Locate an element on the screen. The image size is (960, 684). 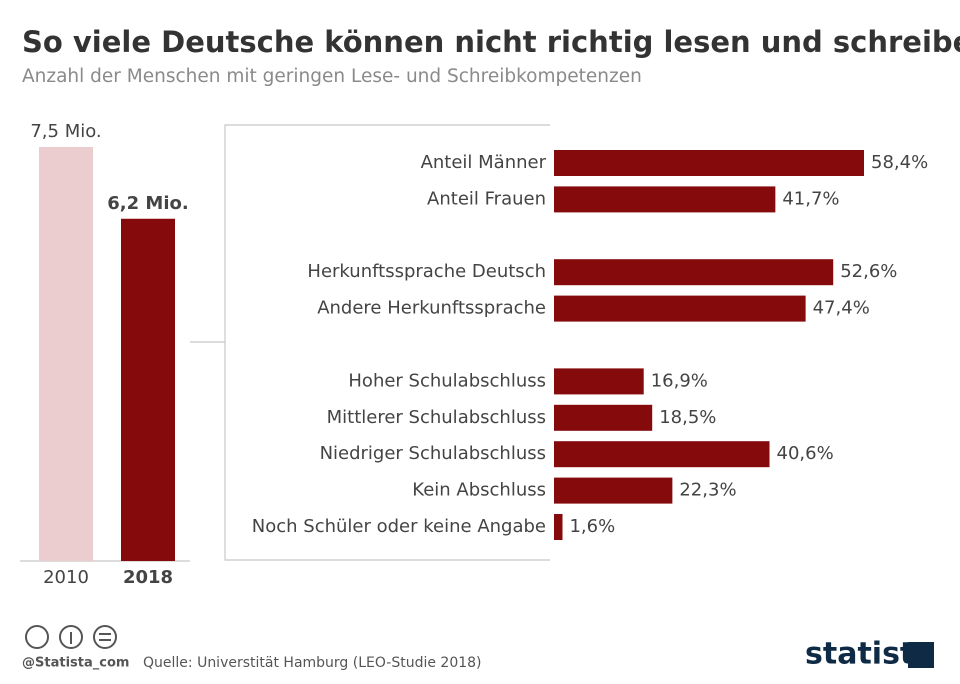
by-icon is located at coordinates (71, 637).